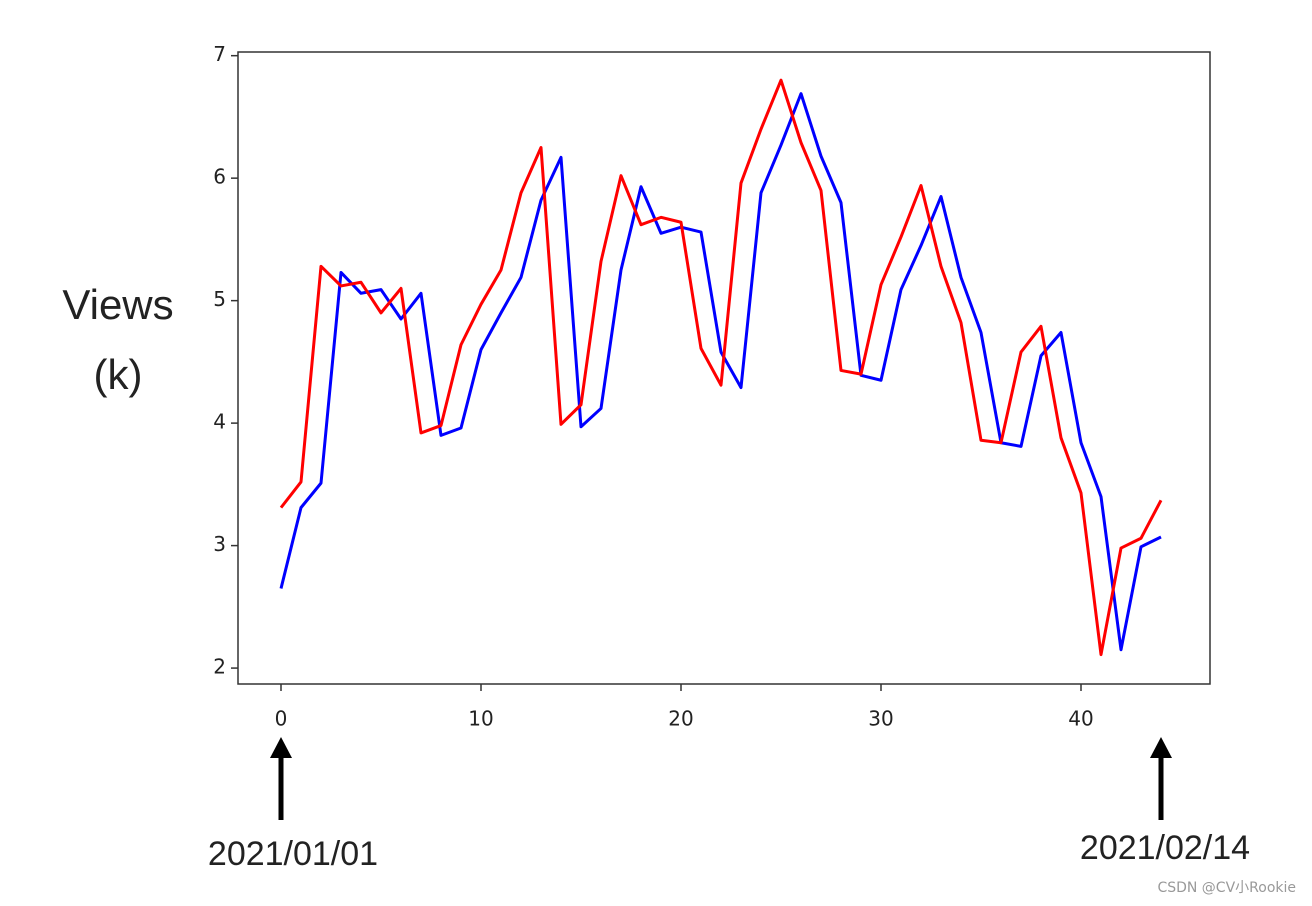 The height and width of the screenshot is (906, 1312). What do you see at coordinates (1080, 719) in the screenshot?
I see `x-tick-label: 40` at bounding box center [1080, 719].